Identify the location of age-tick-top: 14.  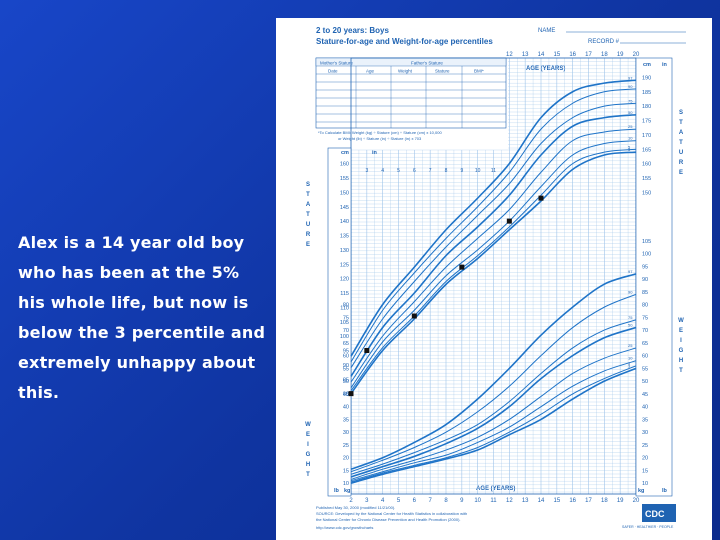
(541, 55).